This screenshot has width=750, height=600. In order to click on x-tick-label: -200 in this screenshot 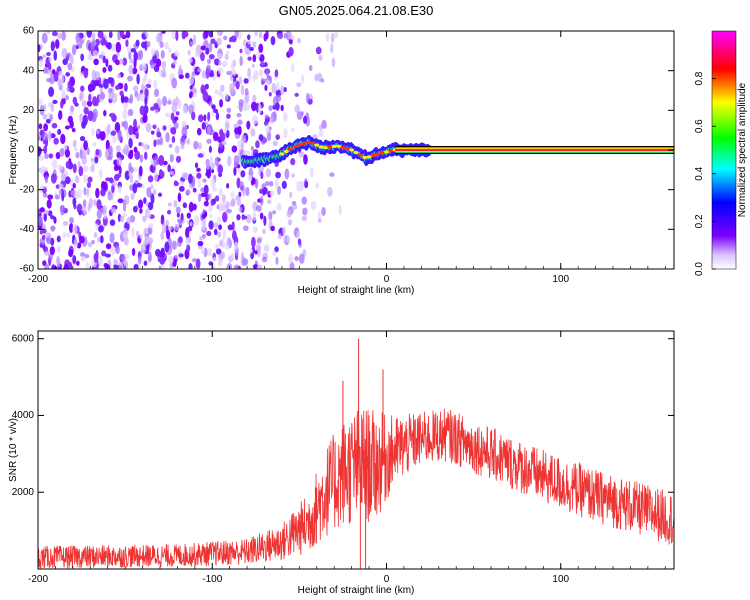, I will do `click(38, 579)`.